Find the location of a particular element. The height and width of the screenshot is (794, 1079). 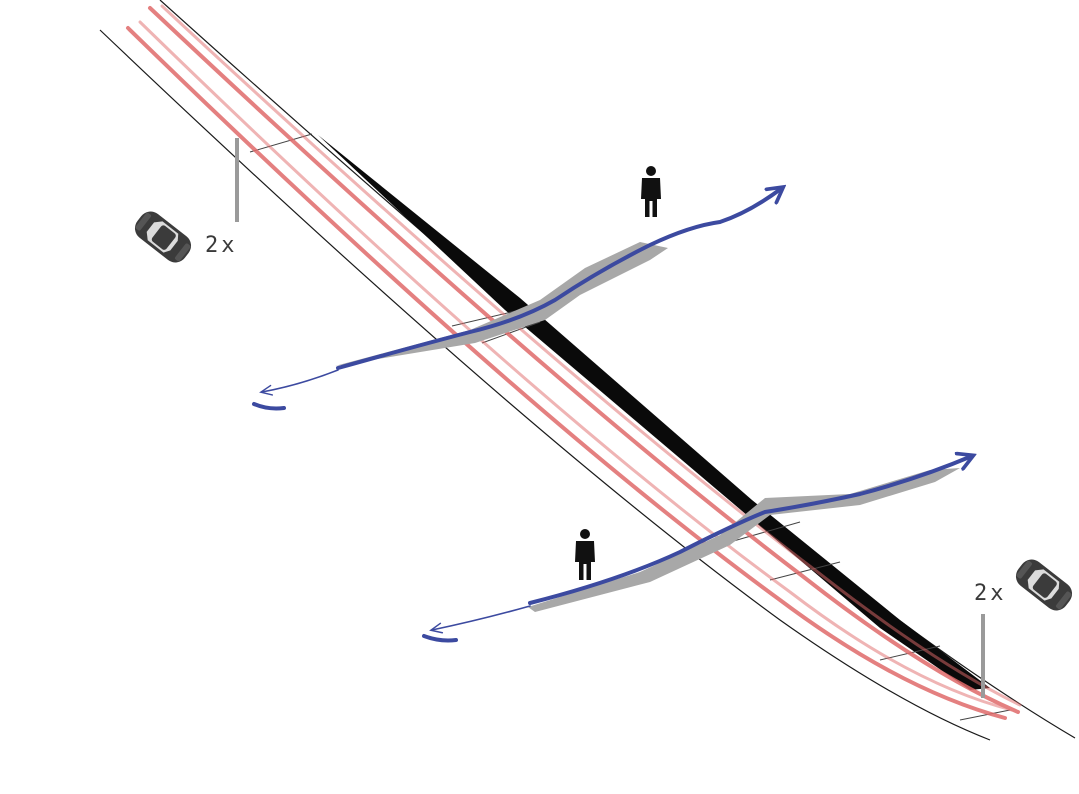

crossing-2-path-right is located at coordinates (750, 530).